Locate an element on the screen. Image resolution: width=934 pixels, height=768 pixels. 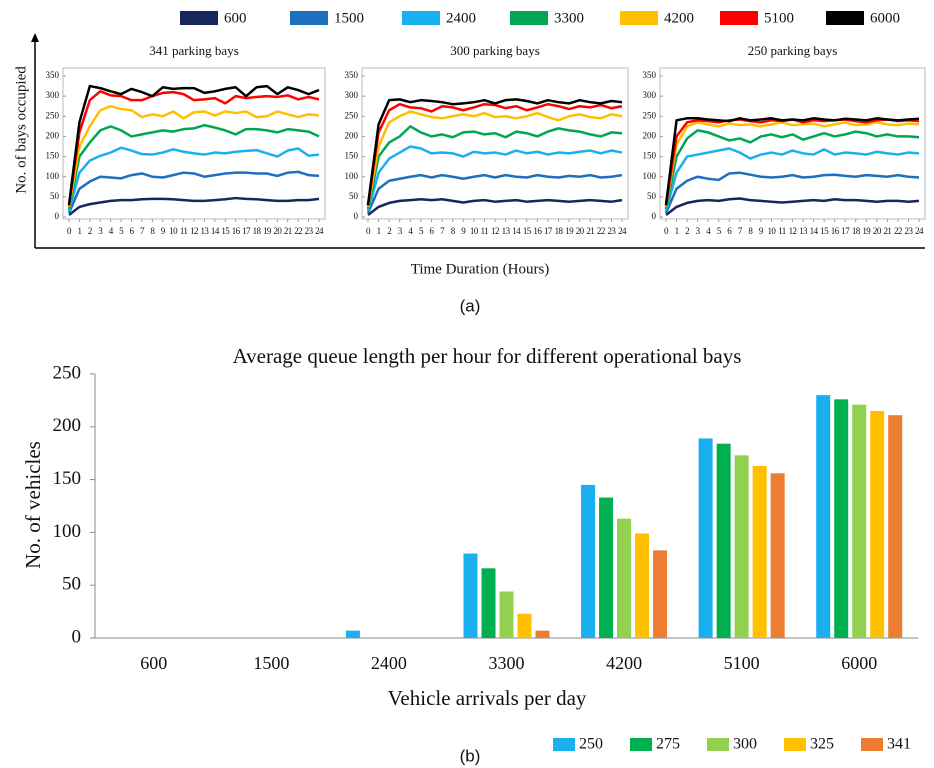
x-tick-label: 0 is located at coordinates (666, 231).